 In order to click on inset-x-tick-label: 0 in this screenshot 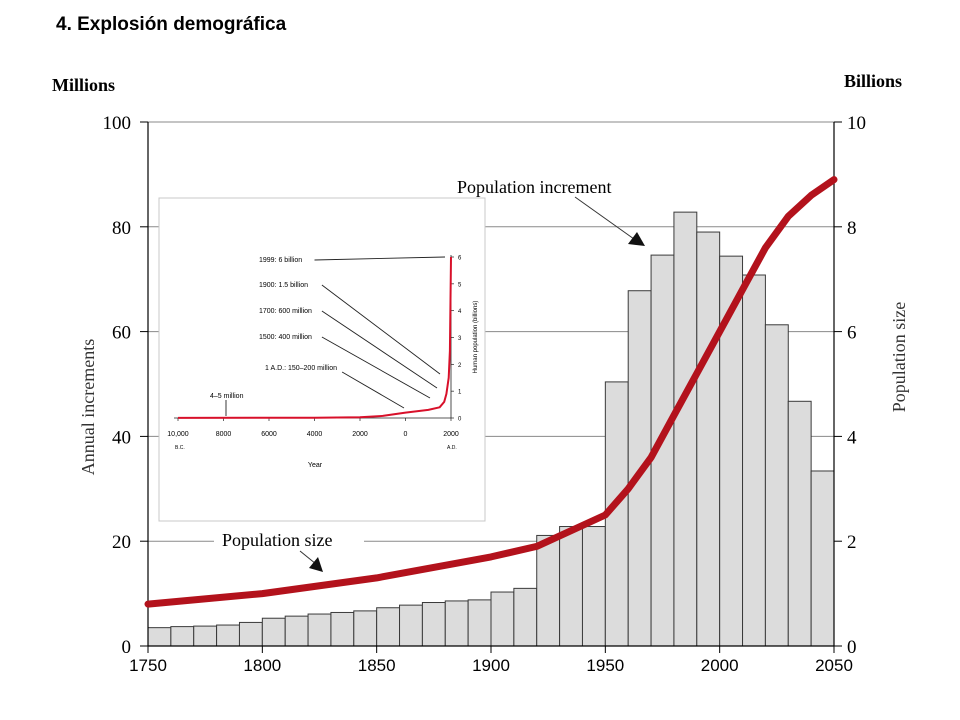, I will do `click(406, 434)`.